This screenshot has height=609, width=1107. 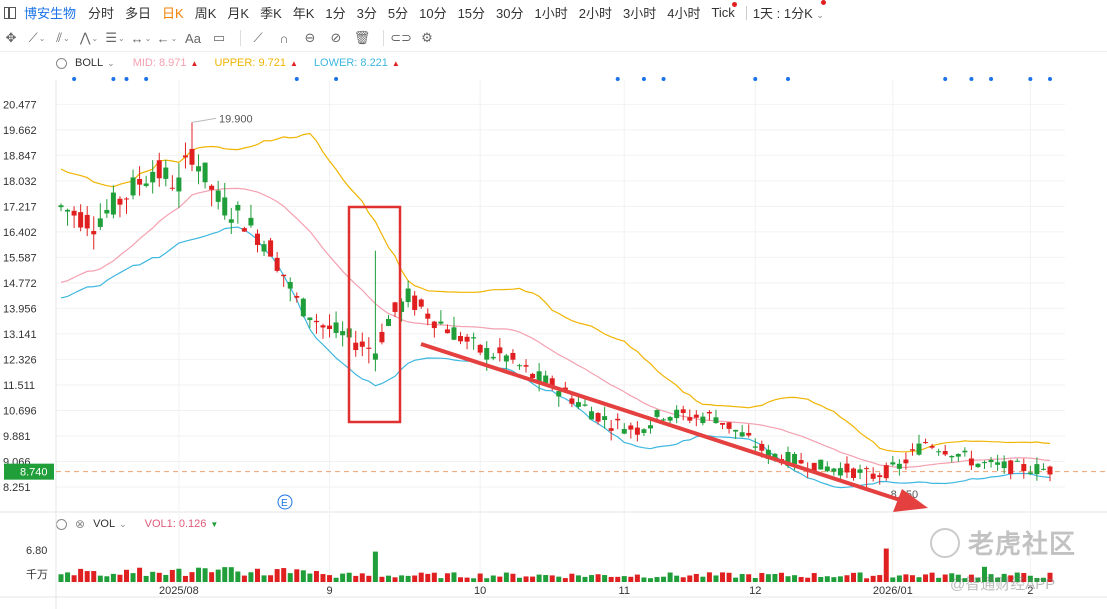 I want to click on stock-name: 博安生物, so click(x=50, y=13).